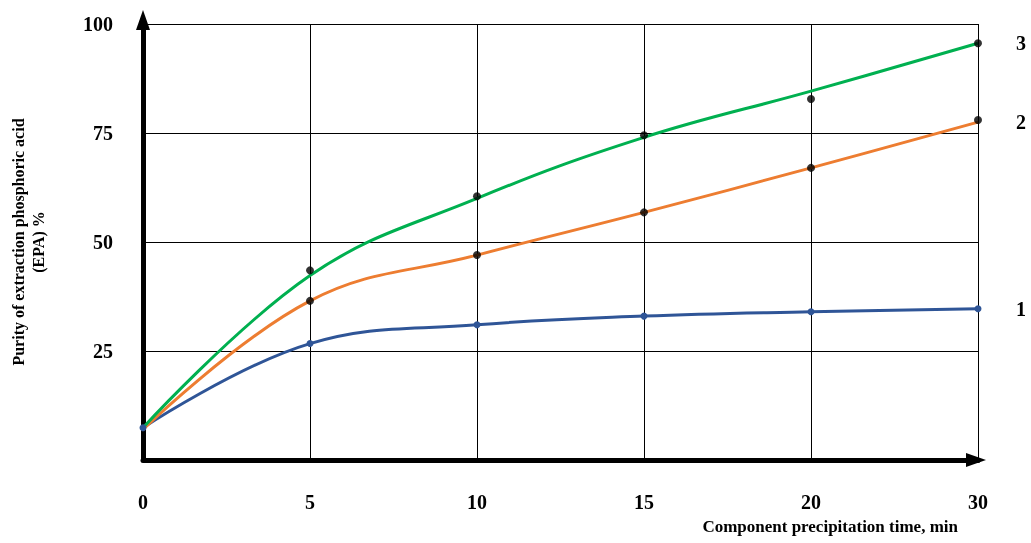  Describe the element at coordinates (98, 24) in the screenshot. I see `y-tick-label: 100` at that location.